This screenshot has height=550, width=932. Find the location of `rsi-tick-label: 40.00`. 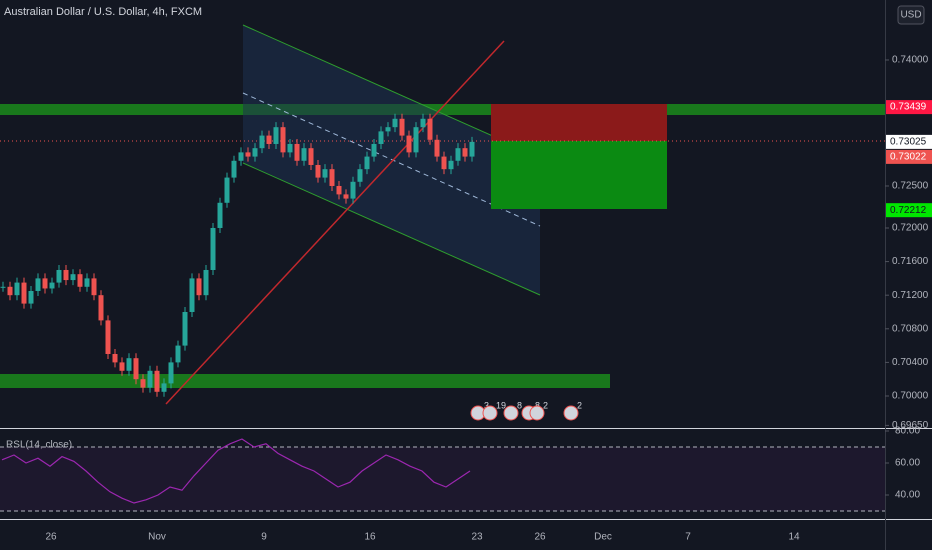

rsi-tick-label: 40.00 is located at coordinates (907, 495).